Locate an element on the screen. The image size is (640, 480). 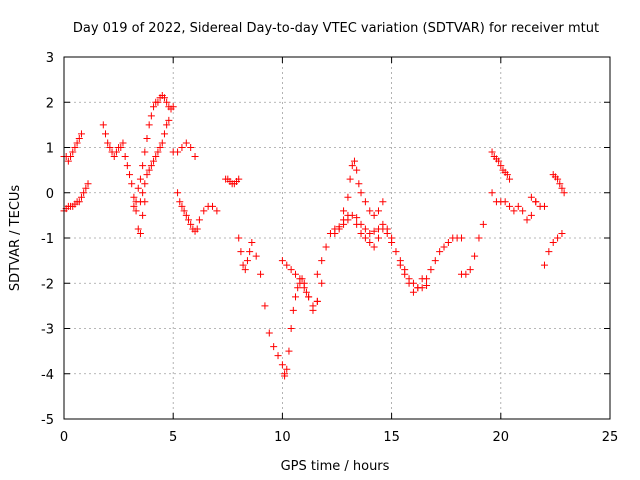
x-axis-label: GPS time / hours is located at coordinates (335, 466).